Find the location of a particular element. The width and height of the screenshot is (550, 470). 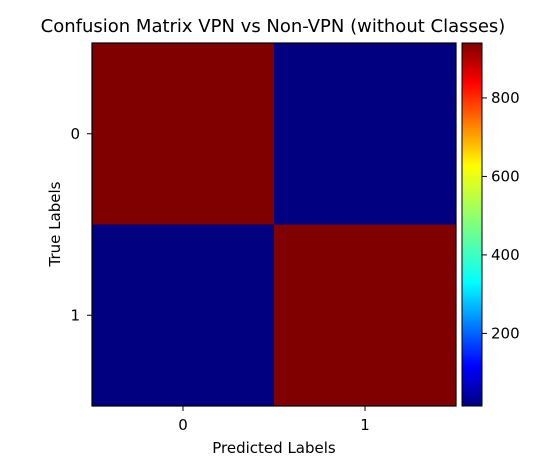

colorbar-tick-label-200: 200 is located at coordinates (505, 333).